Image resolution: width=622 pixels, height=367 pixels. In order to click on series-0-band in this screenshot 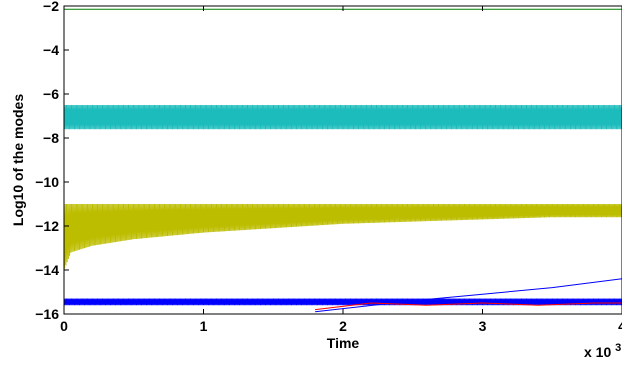, I will do `click(343, 117)`.